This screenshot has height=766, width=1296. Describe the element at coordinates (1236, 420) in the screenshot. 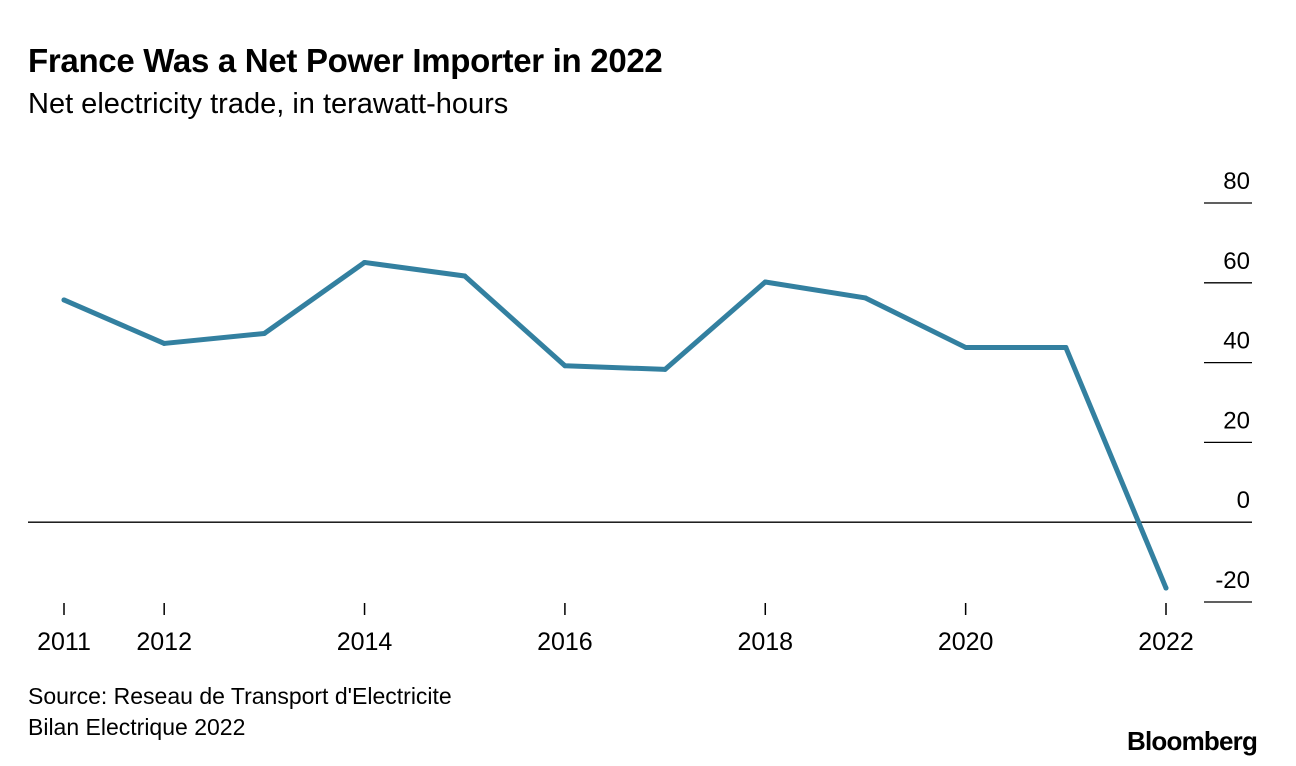

I see `y-tick-label-20: 20` at that location.